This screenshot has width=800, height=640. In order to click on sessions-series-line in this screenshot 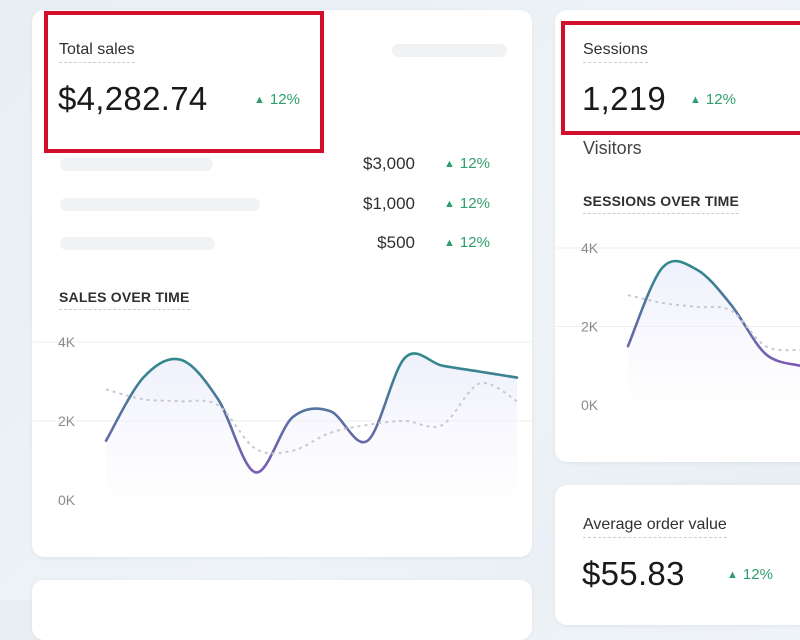, I will do `click(713, 313)`.